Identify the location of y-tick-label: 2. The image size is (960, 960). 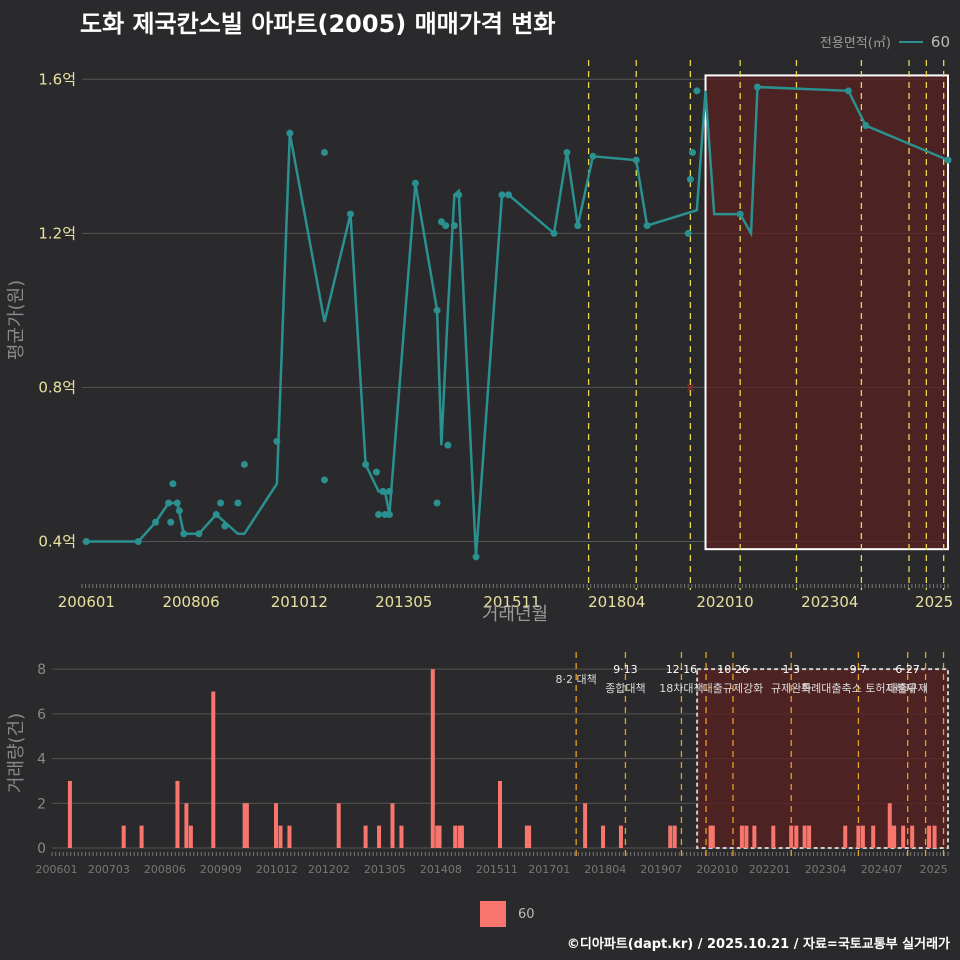
(41, 804).